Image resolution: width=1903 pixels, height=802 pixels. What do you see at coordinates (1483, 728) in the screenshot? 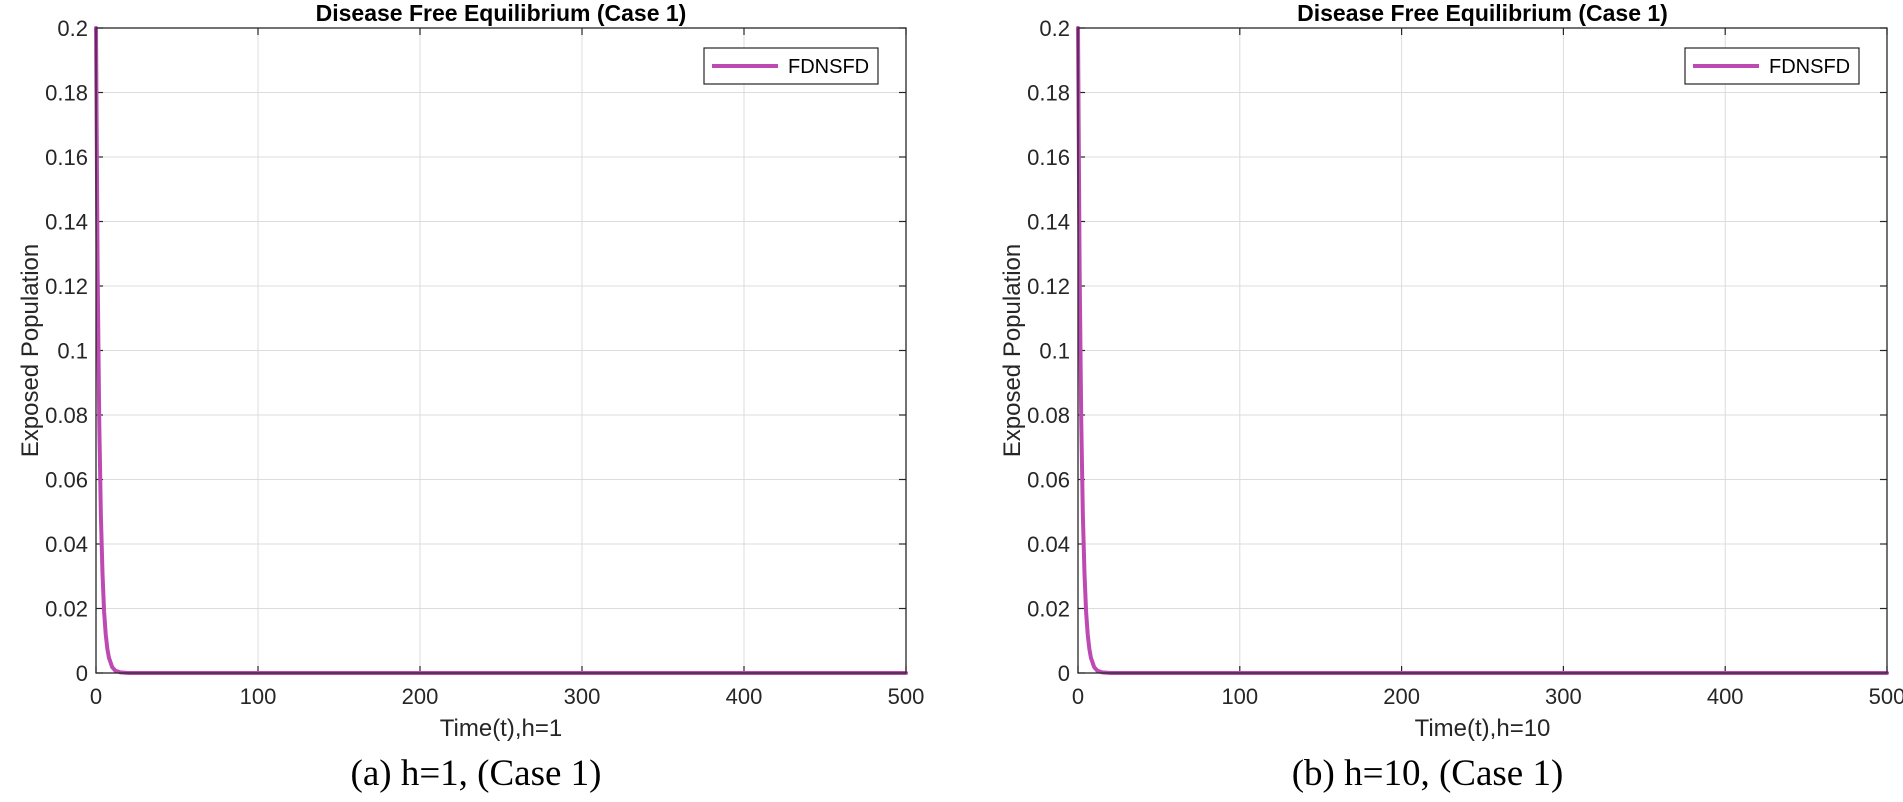
I see `x-axis-label: Time(t),h=10` at bounding box center [1483, 728].